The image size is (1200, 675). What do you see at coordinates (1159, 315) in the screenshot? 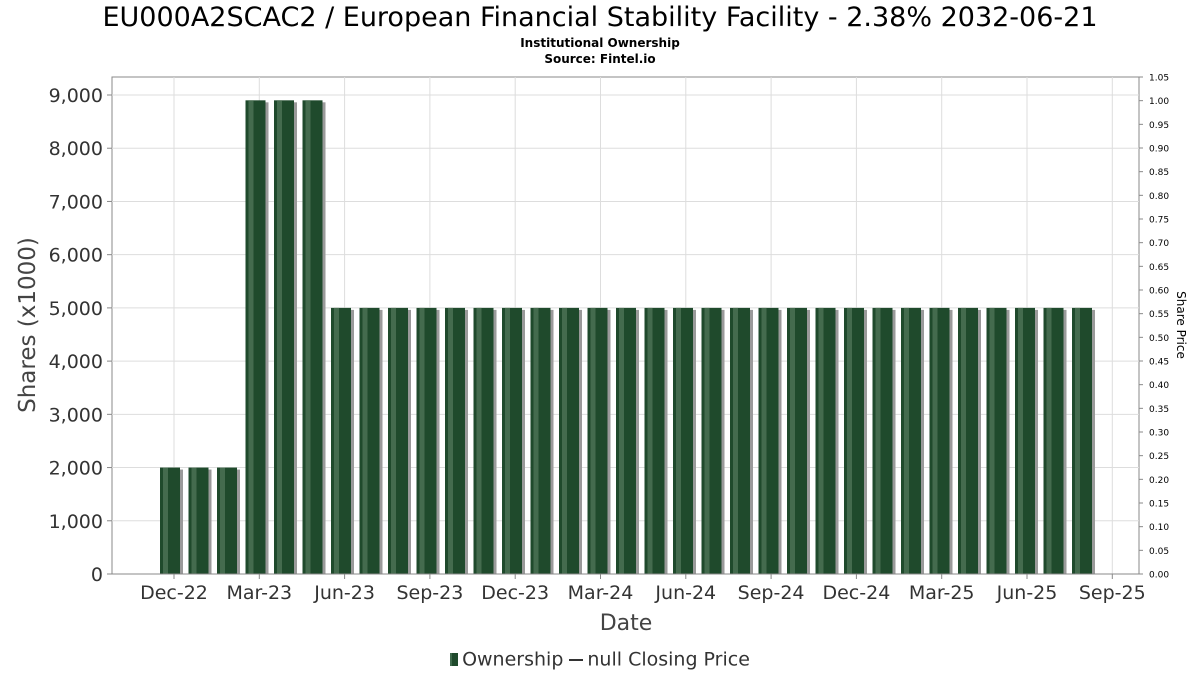
I see `y2-tick-label: 0.55` at bounding box center [1159, 315].